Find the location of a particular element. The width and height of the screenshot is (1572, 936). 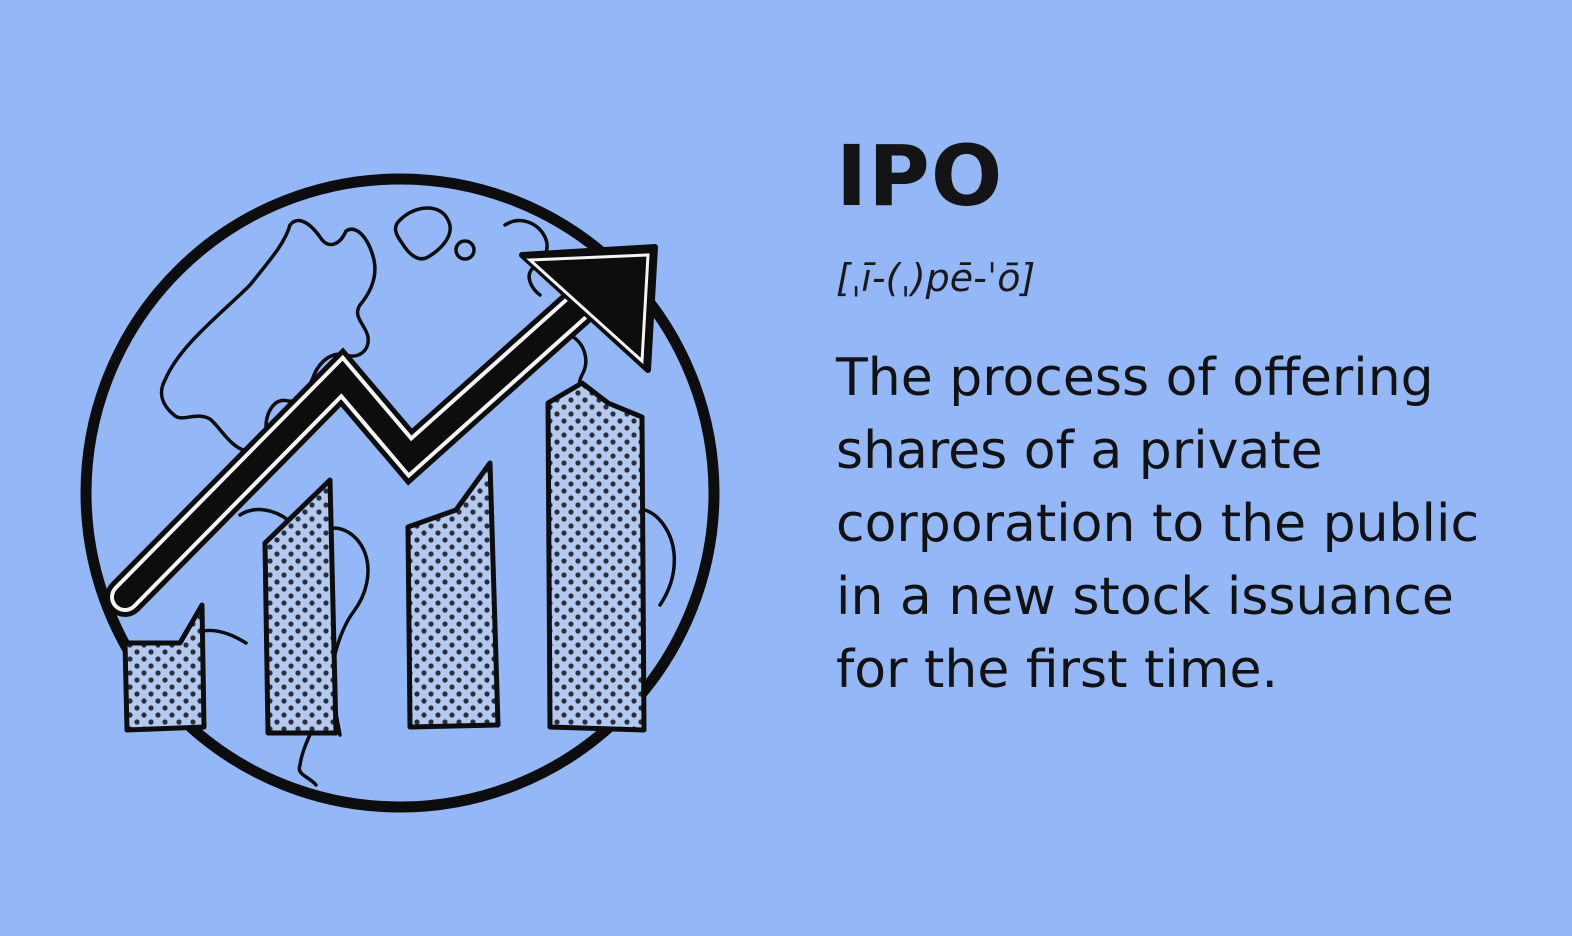

term-title: IPO is located at coordinates (920, 176).